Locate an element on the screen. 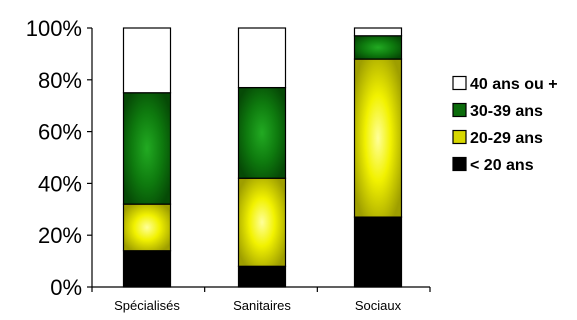 Image resolution: width=577 pixels, height=320 pixels. legend-label-20-29-ans: 20-29 ans is located at coordinates (506, 138).